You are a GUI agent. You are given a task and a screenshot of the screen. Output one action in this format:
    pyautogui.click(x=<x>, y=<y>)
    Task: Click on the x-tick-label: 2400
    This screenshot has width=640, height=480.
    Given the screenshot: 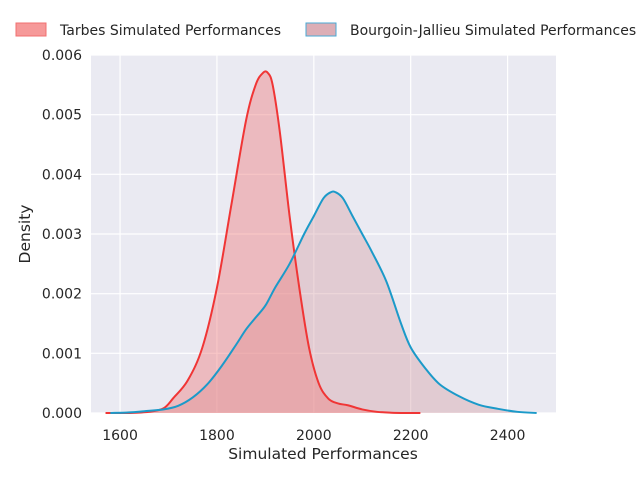 What is the action you would take?
    pyautogui.click(x=508, y=436)
    